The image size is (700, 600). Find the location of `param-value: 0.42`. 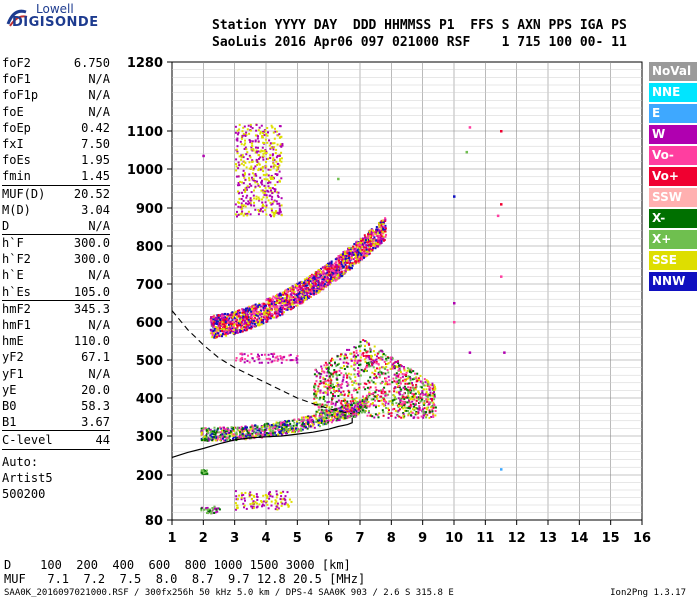

param-value: 0.42 is located at coordinates (95, 127).